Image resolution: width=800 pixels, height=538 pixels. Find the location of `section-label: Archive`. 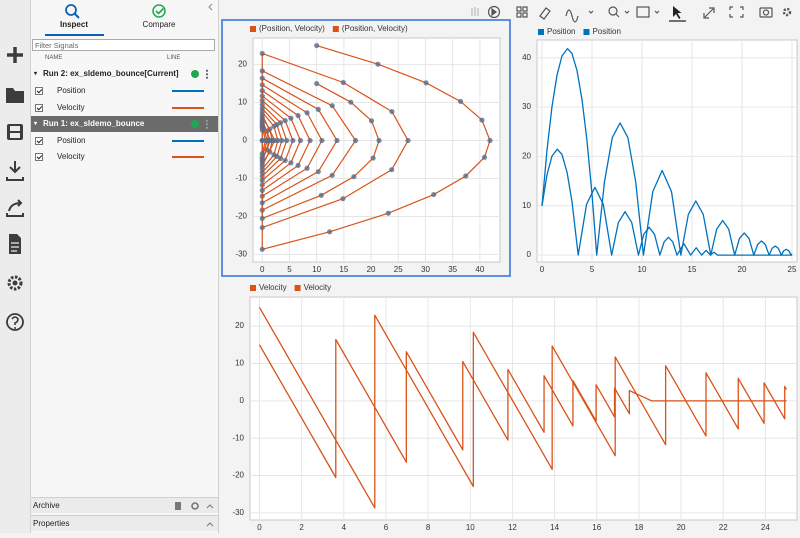

section-label: Archive is located at coordinates (46, 505).